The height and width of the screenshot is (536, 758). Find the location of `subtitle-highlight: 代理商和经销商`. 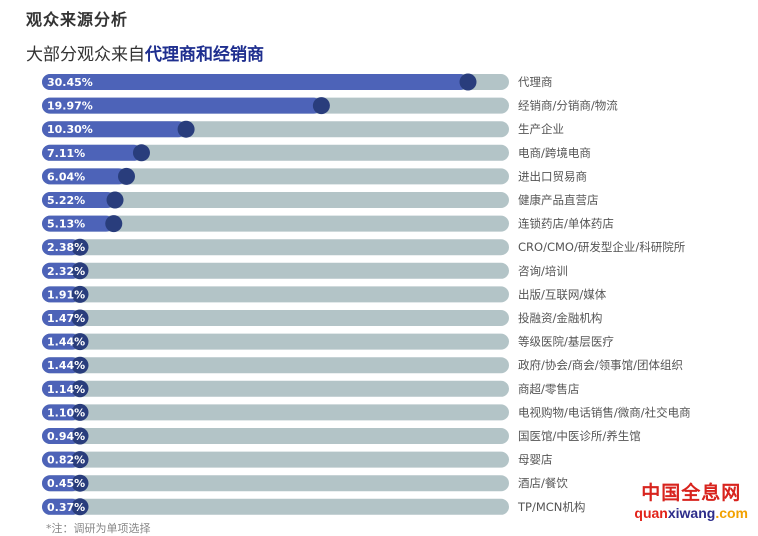

subtitle-highlight: 代理商和经销商 is located at coordinates (204, 55).